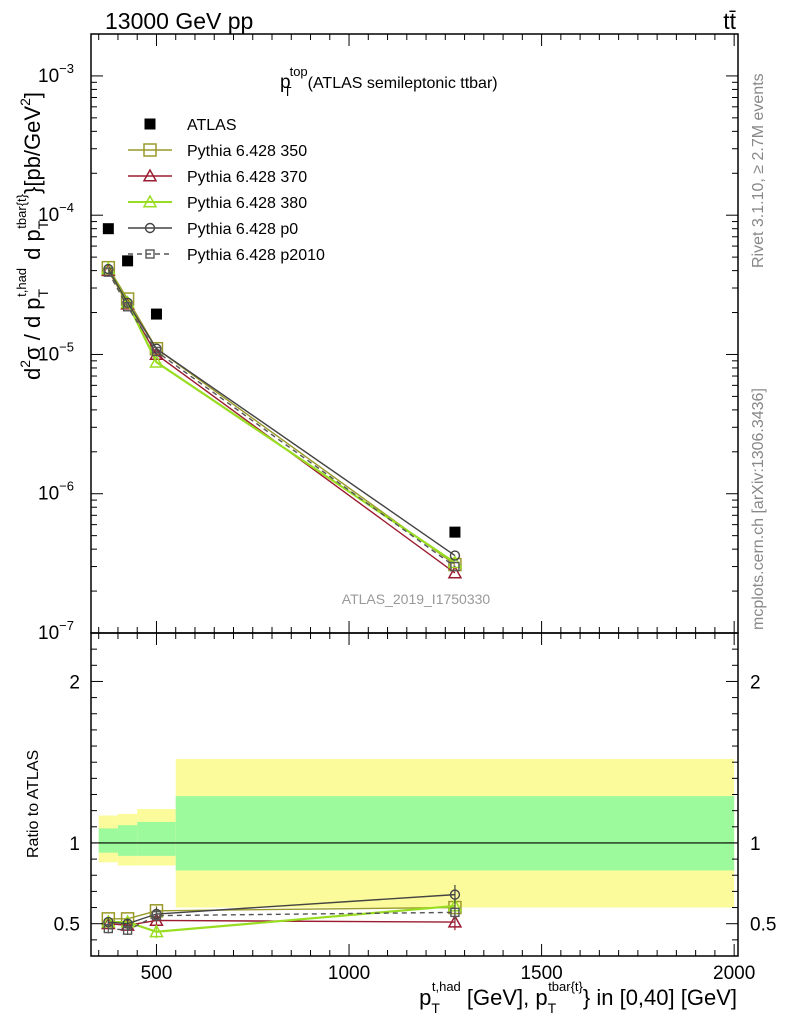 The width and height of the screenshot is (786, 1024). What do you see at coordinates (242, 229) in the screenshot?
I see `legend-label: Pythia 6.428 p0` at bounding box center [242, 229].